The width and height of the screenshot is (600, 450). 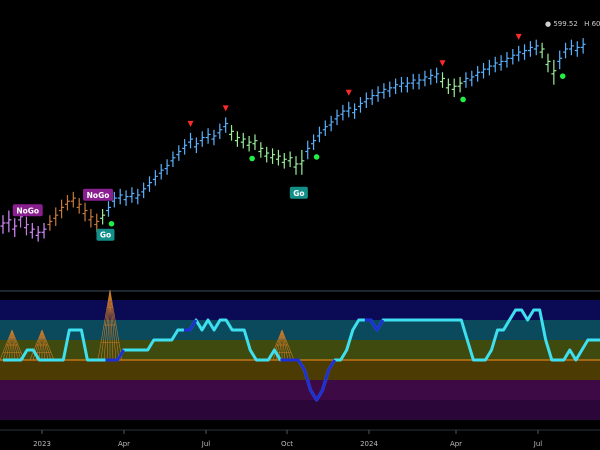 I want to click on x-tick-label: 2024, so click(x=369, y=444).